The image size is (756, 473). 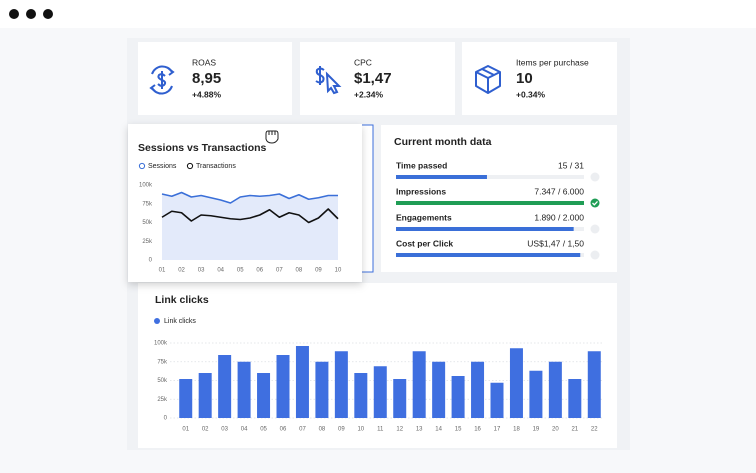 What do you see at coordinates (328, 80) in the screenshot?
I see `cpc-icon` at bounding box center [328, 80].